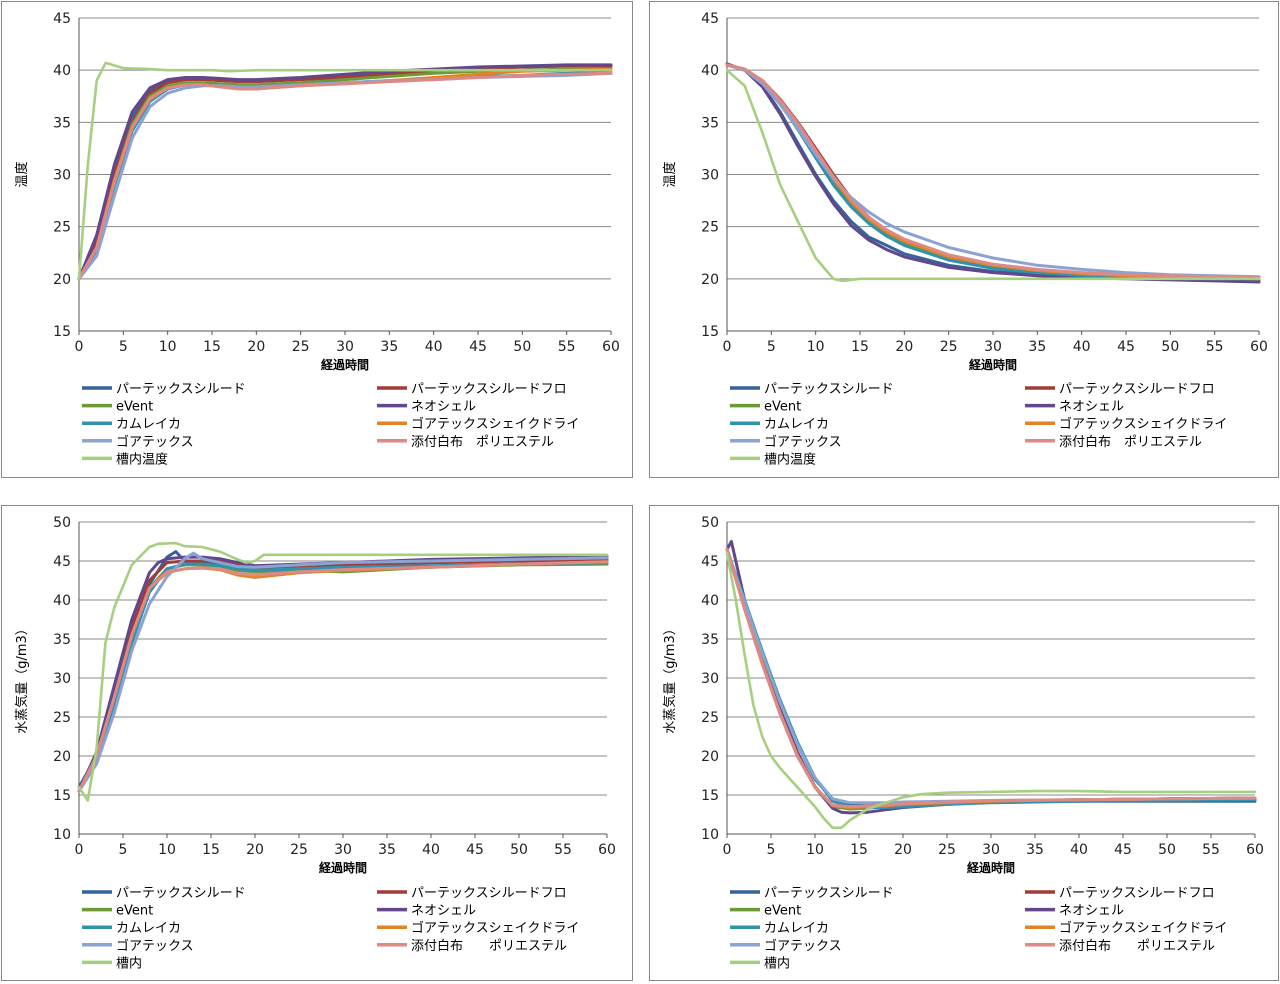 This screenshot has height=984, width=1280. What do you see at coordinates (482, 442) in the screenshot?
I see `legend-label: 添付白布 ポリエステル` at bounding box center [482, 442].